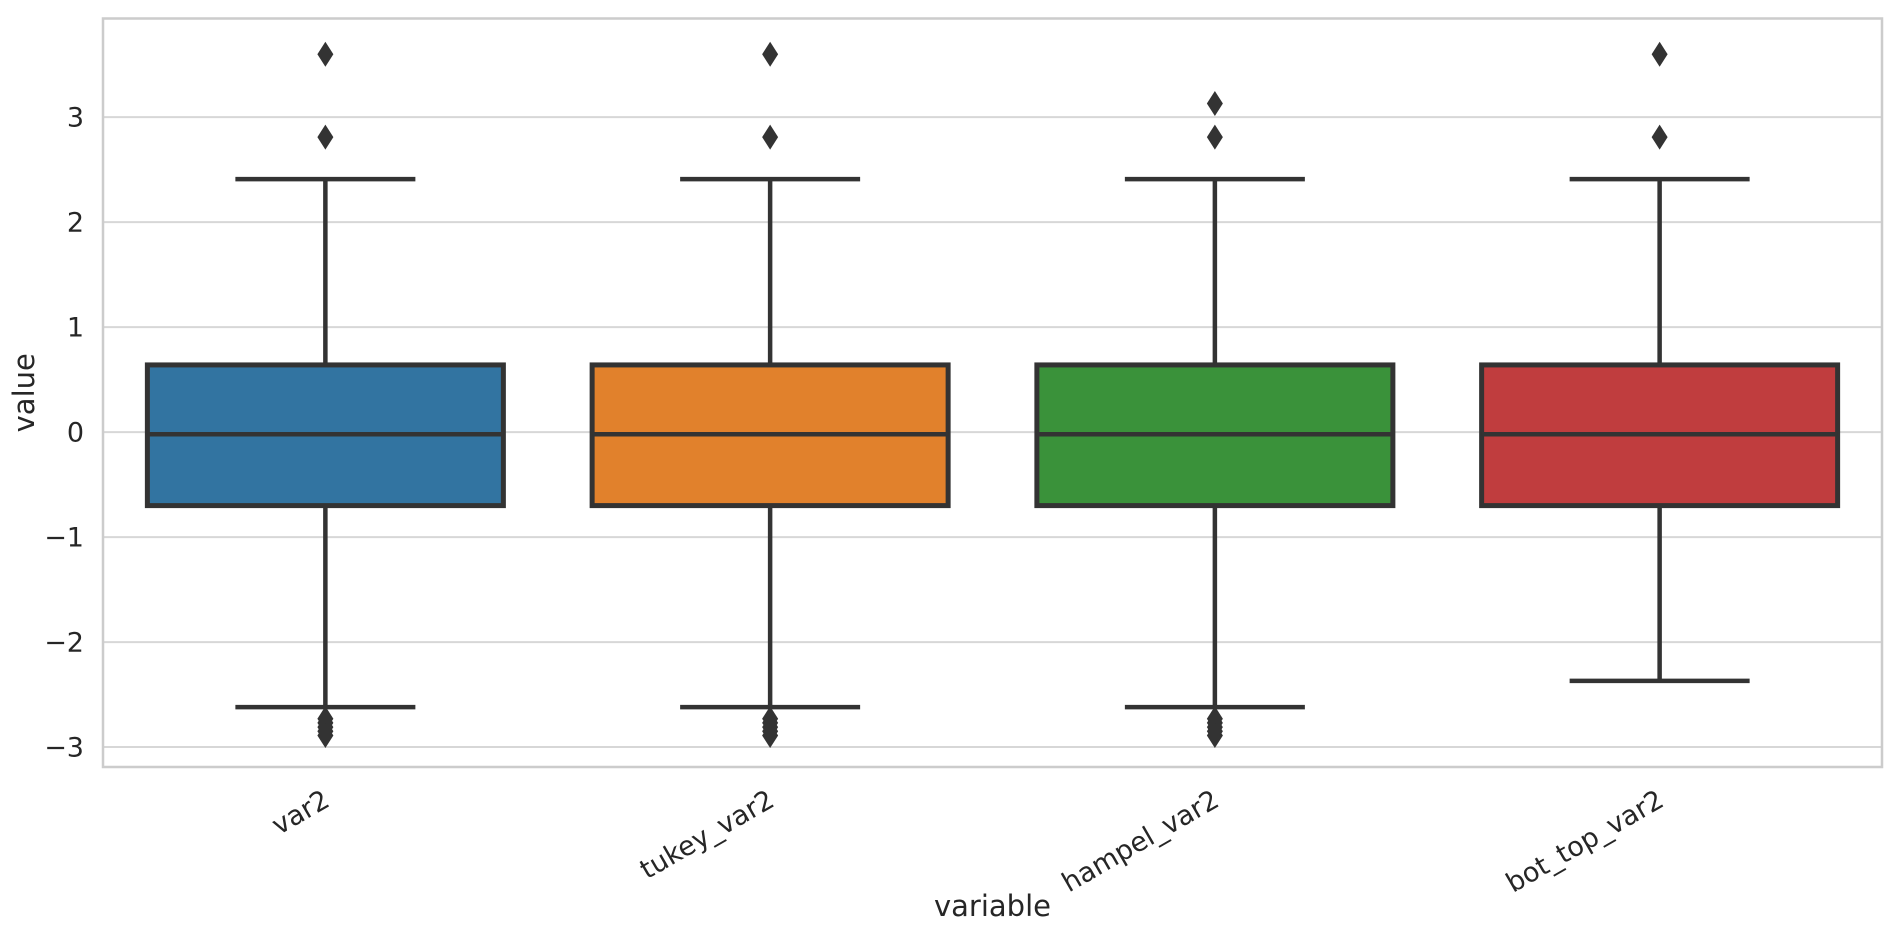  Describe the element at coordinates (64, 643) in the screenshot. I see `y-tick-label--2: −2` at that location.